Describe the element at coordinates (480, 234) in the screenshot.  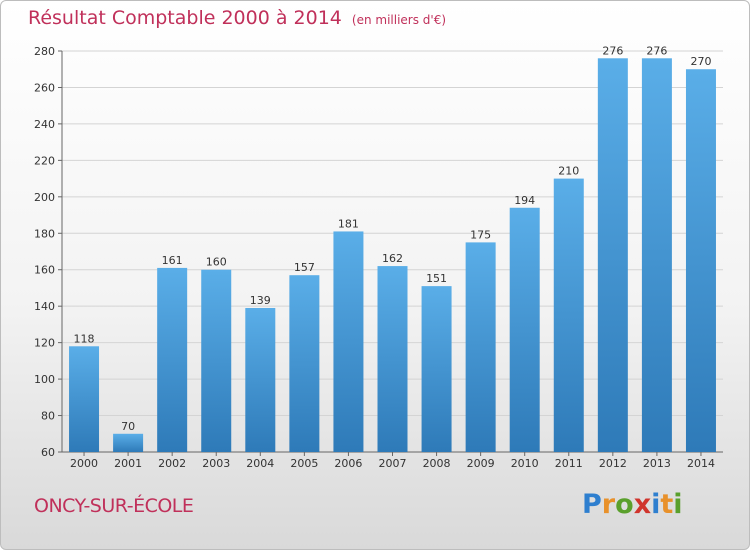
I see `value-label-2009: 175` at that location.